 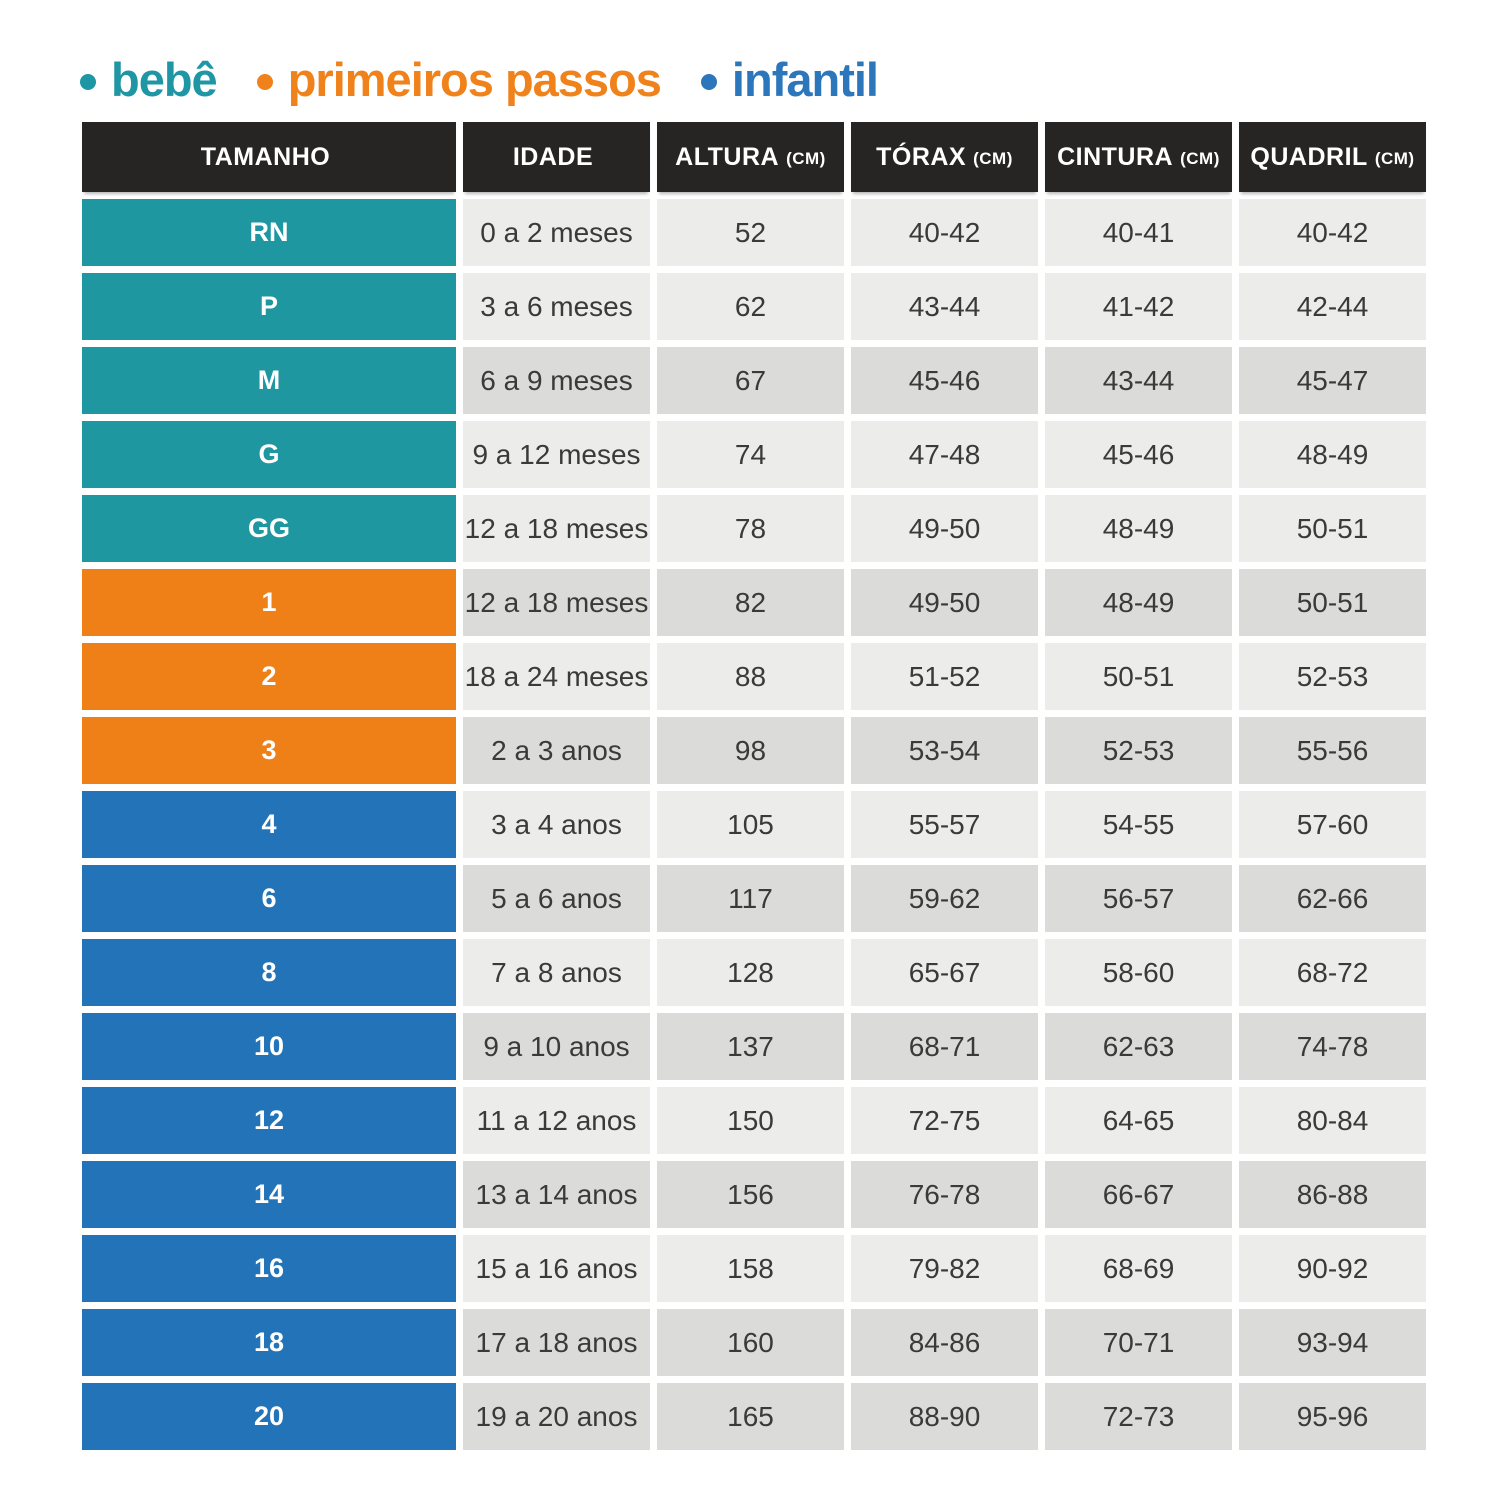 What do you see at coordinates (750, 1268) in the screenshot?
I see `height-cell: 158` at bounding box center [750, 1268].